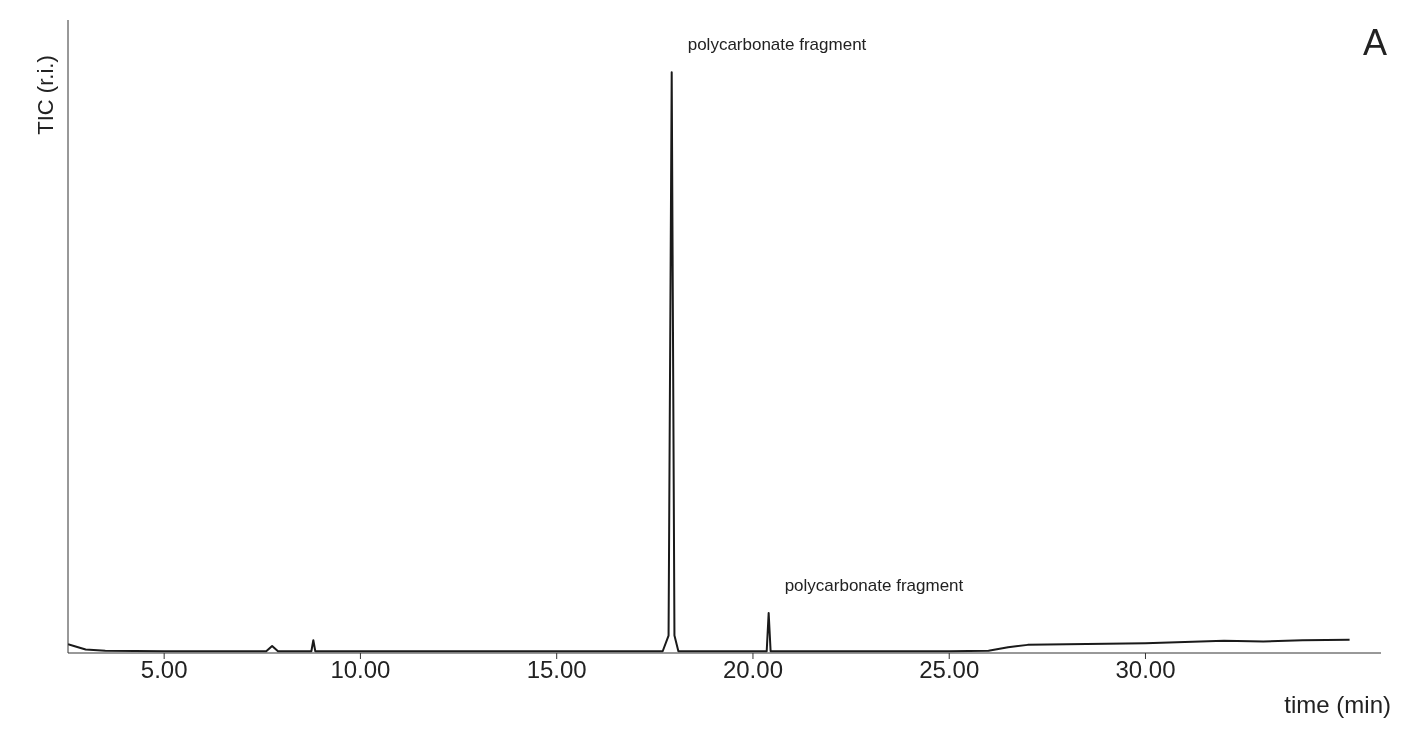 Image resolution: width=1409 pixels, height=731 pixels. I want to click on x-tick-label: 15.00, so click(556, 670).